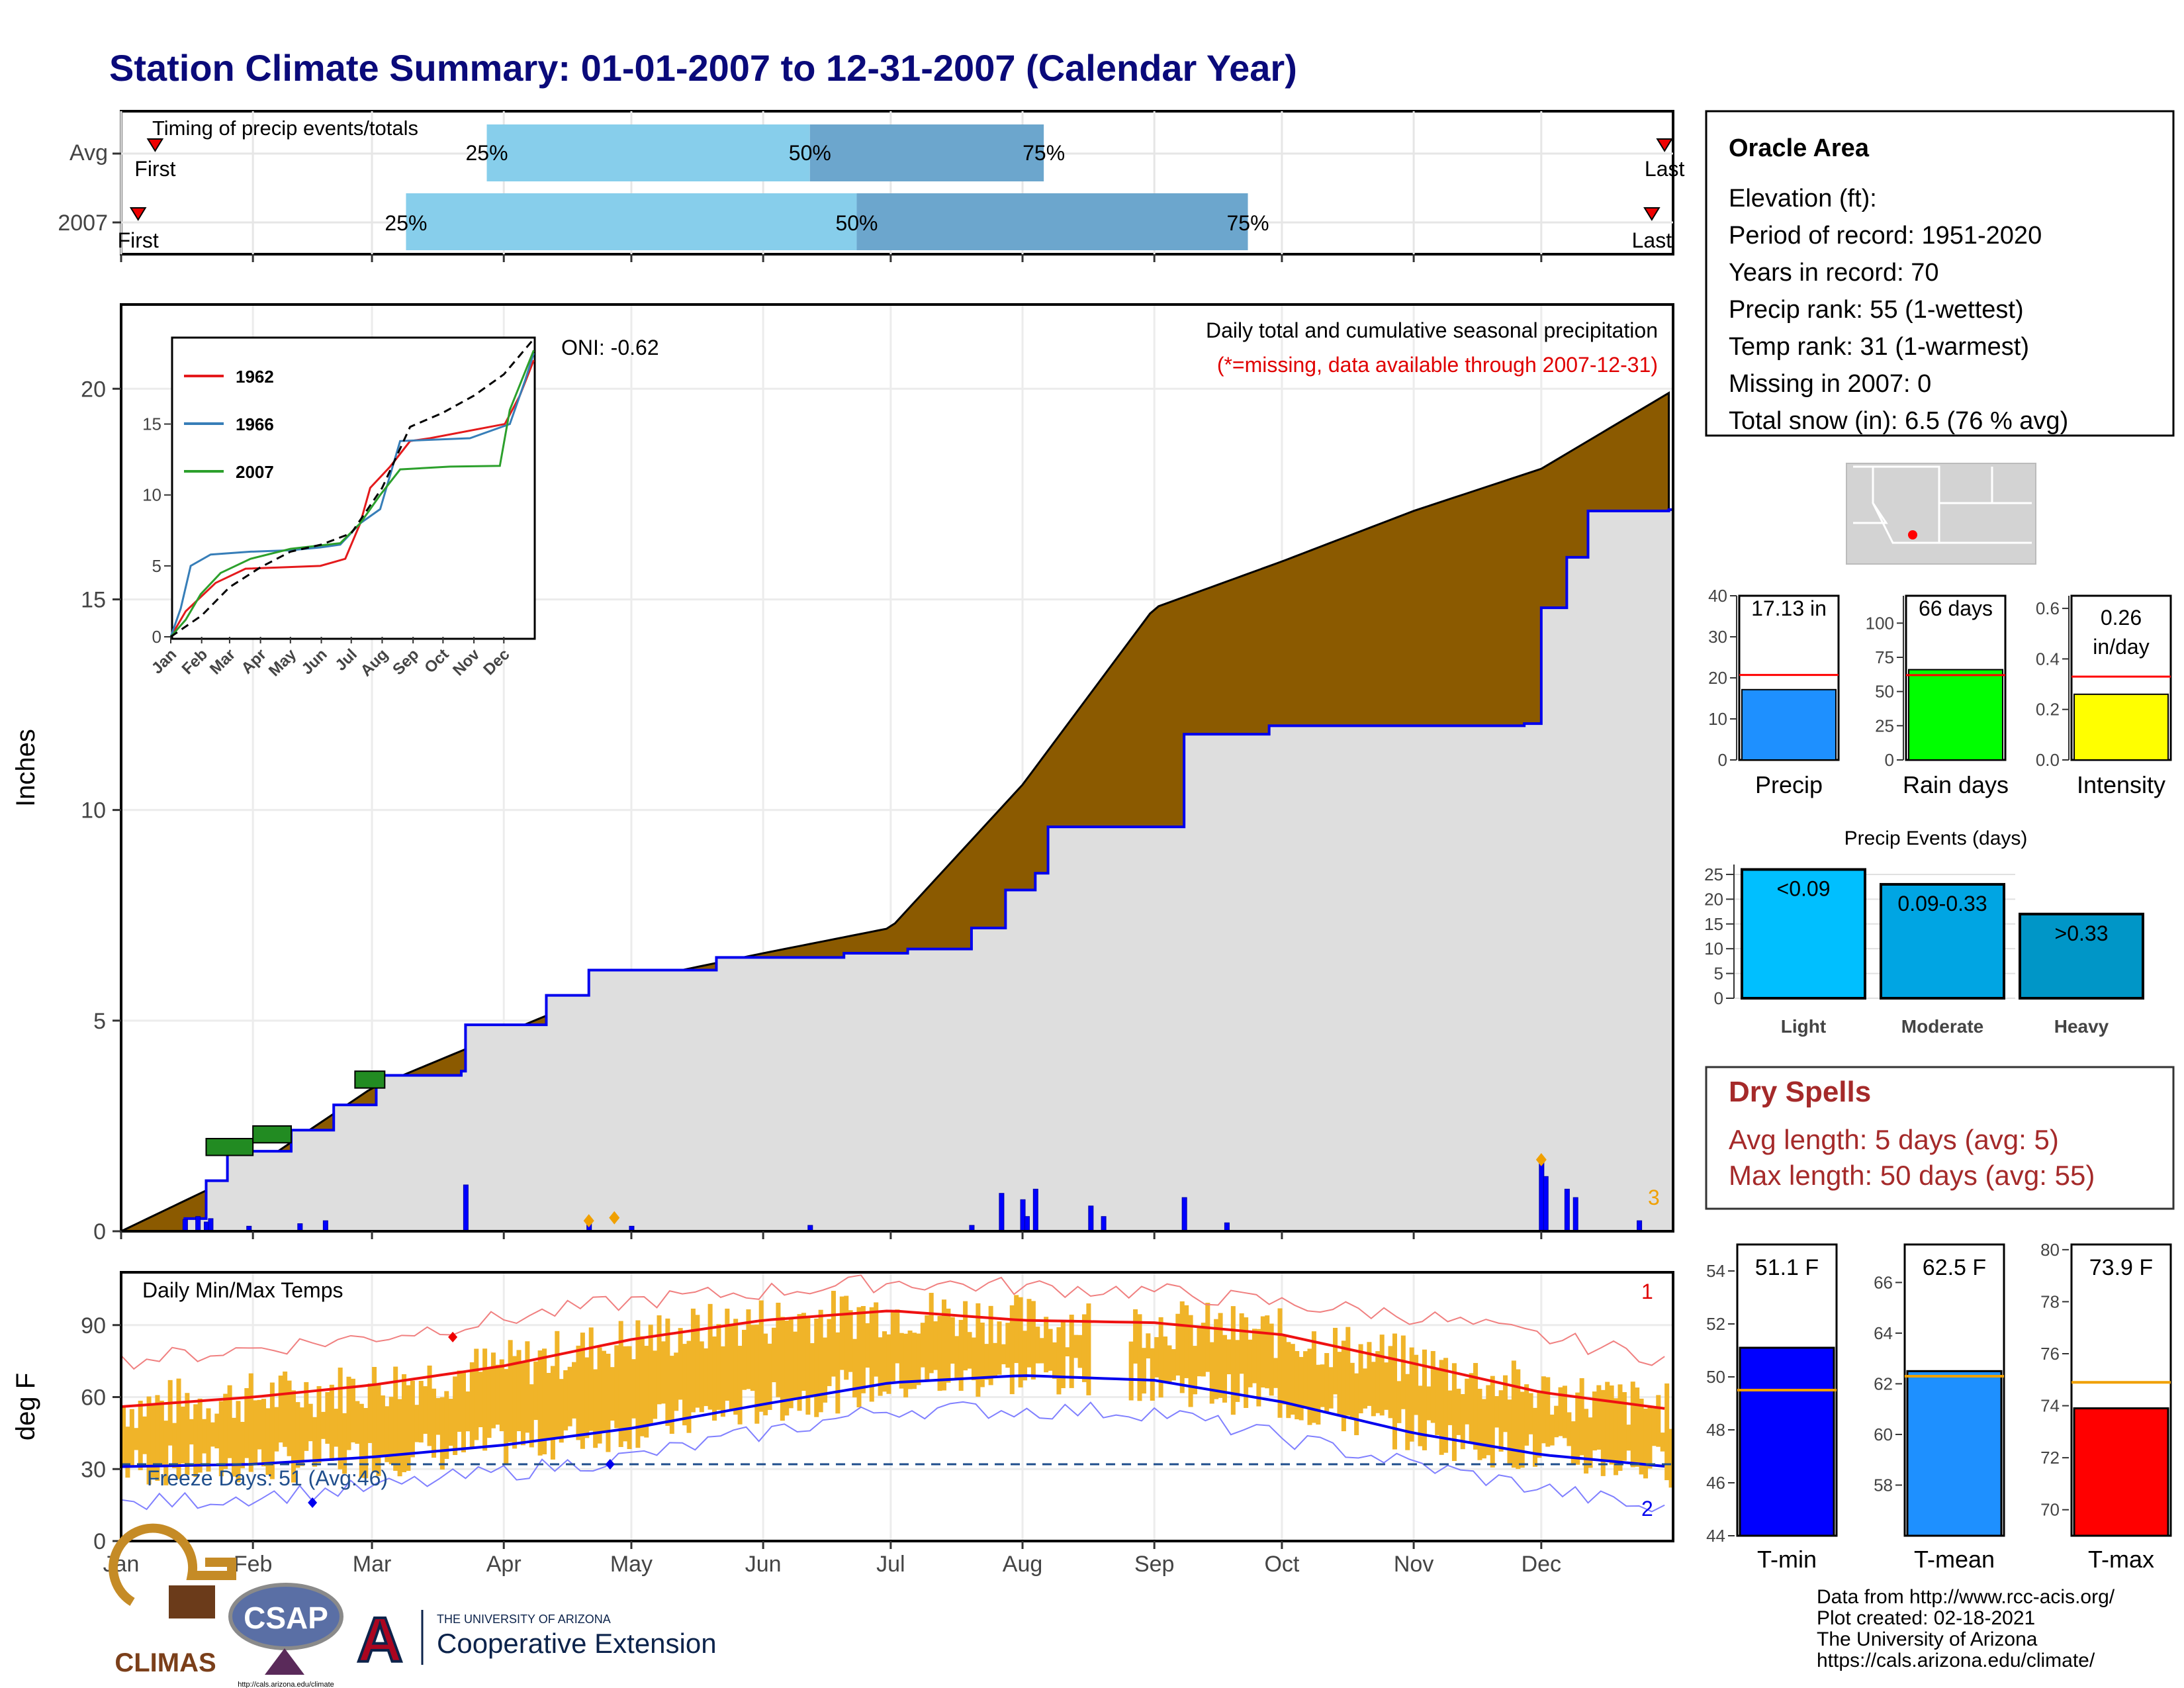 The width and height of the screenshot is (2184, 1688). What do you see at coordinates (353, 488) in the screenshot?
I see `inset-frame` at bounding box center [353, 488].